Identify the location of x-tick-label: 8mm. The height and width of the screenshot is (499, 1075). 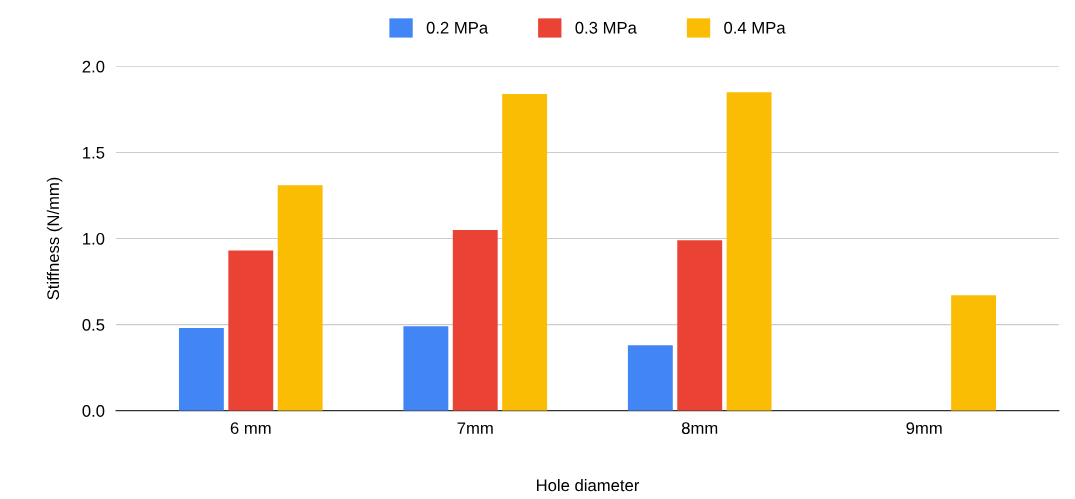
(699, 428).